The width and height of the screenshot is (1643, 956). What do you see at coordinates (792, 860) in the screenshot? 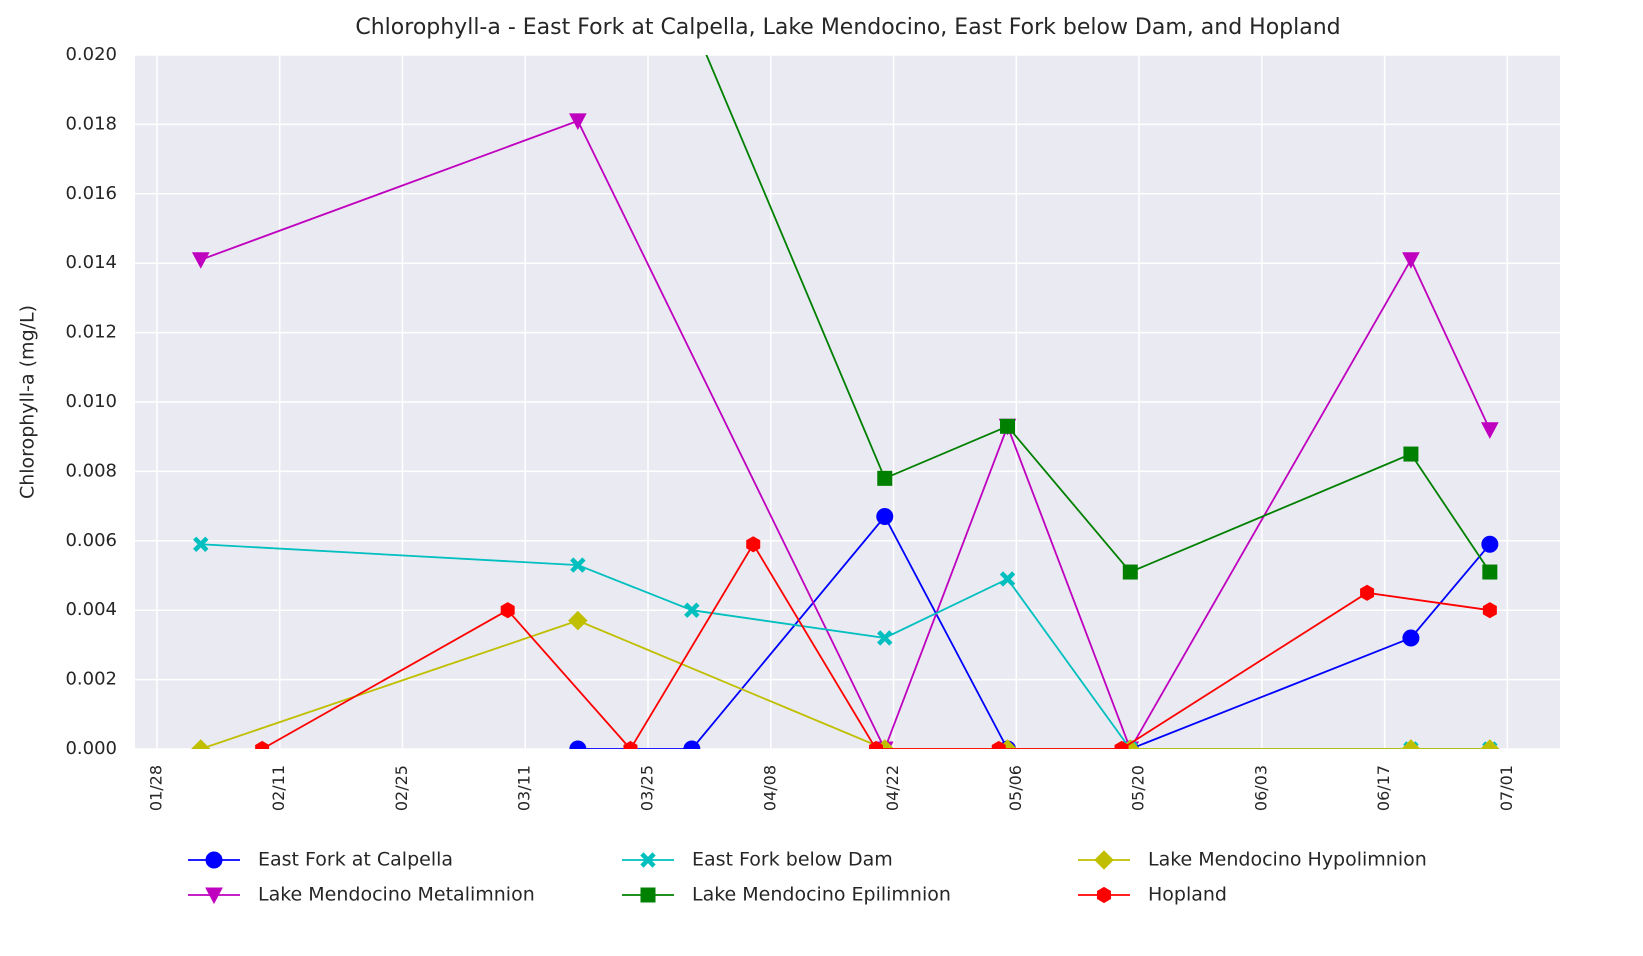
I see `legend-label: East Fork below Dam` at bounding box center [792, 860].